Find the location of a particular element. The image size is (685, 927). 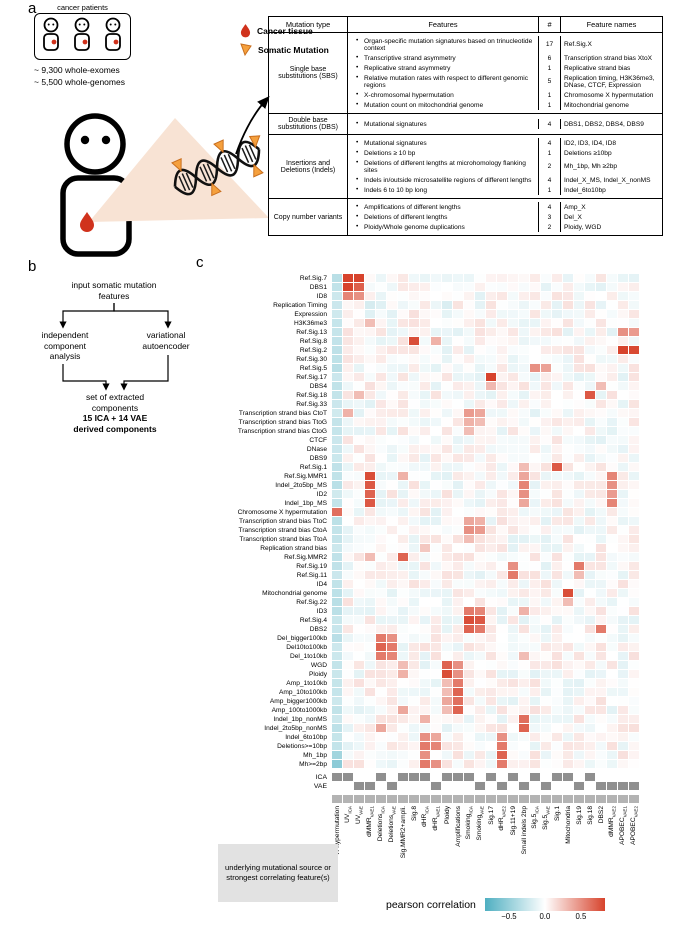

table-header-cell: Feature names is located at coordinates (611, 24).